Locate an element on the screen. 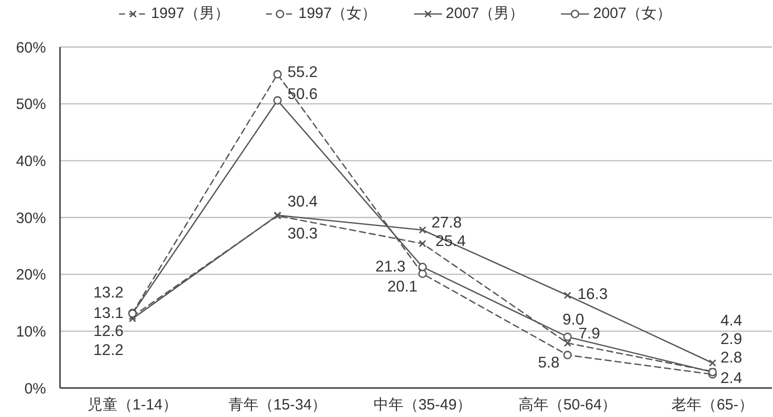  data-label: 9.0 is located at coordinates (573, 319).